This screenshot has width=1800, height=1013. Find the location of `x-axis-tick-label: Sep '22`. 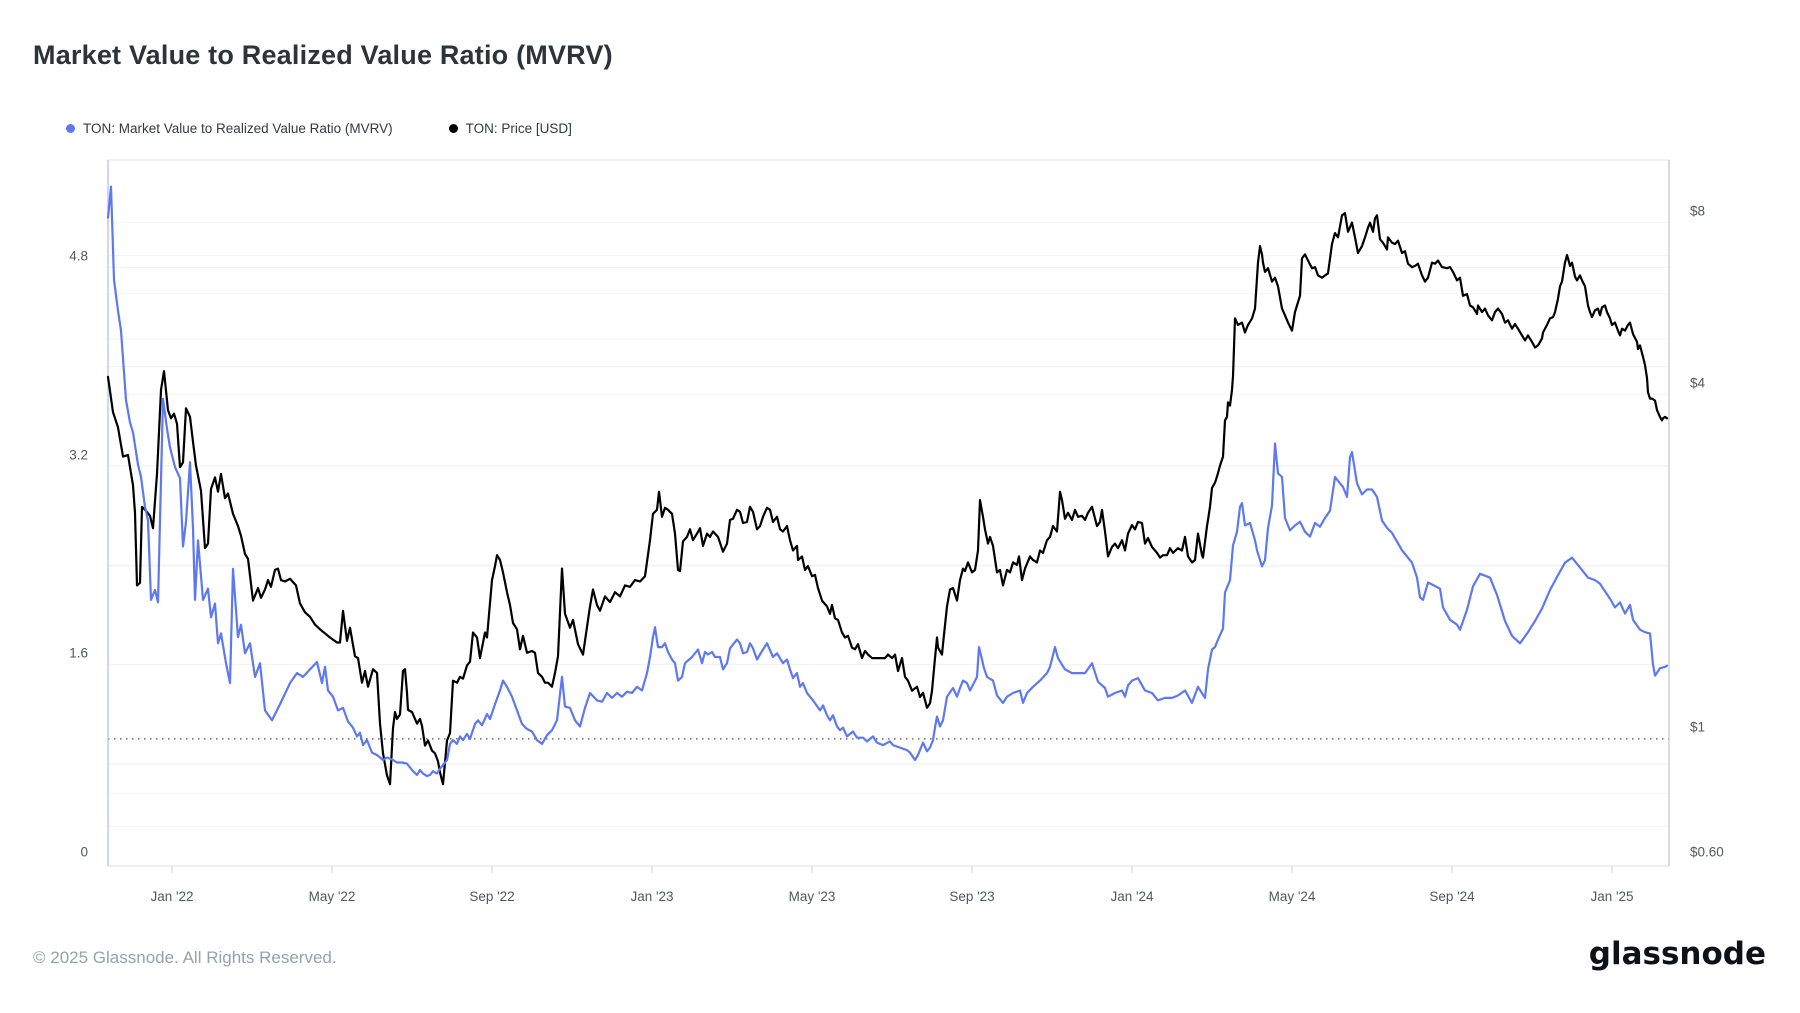

x-axis-tick-label: Sep '22 is located at coordinates (492, 896).